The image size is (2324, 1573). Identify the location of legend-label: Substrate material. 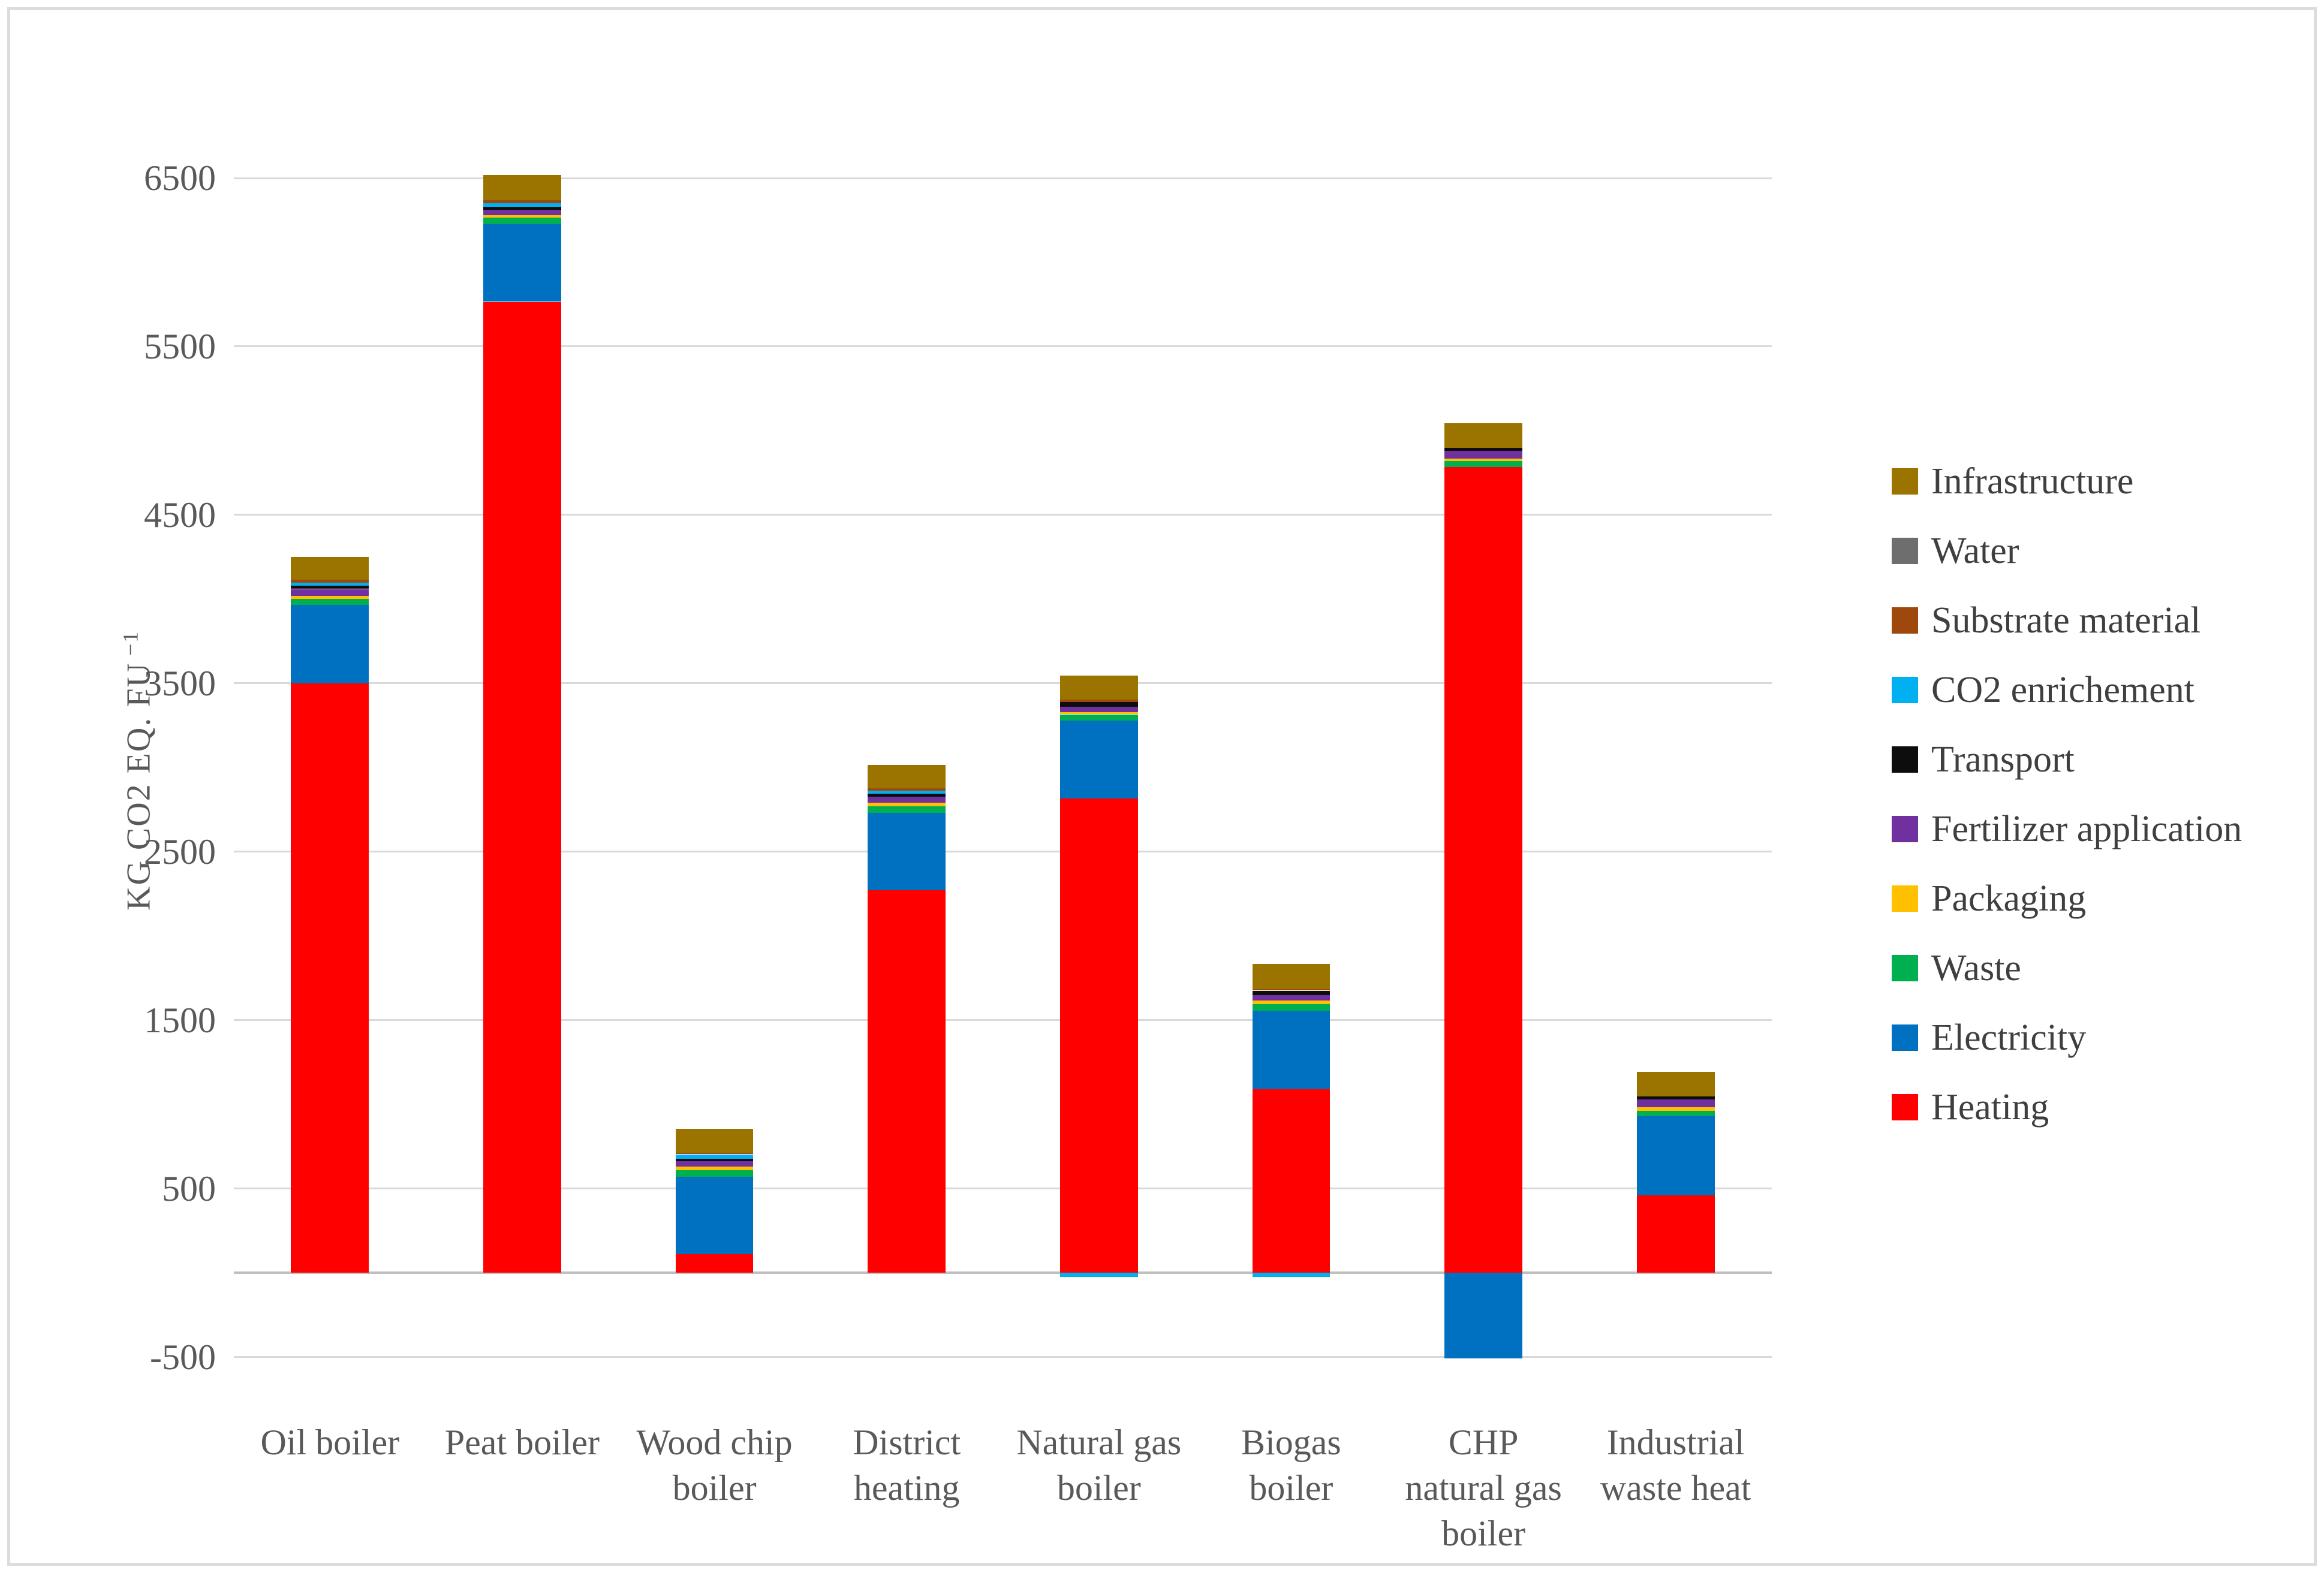
(2066, 620).